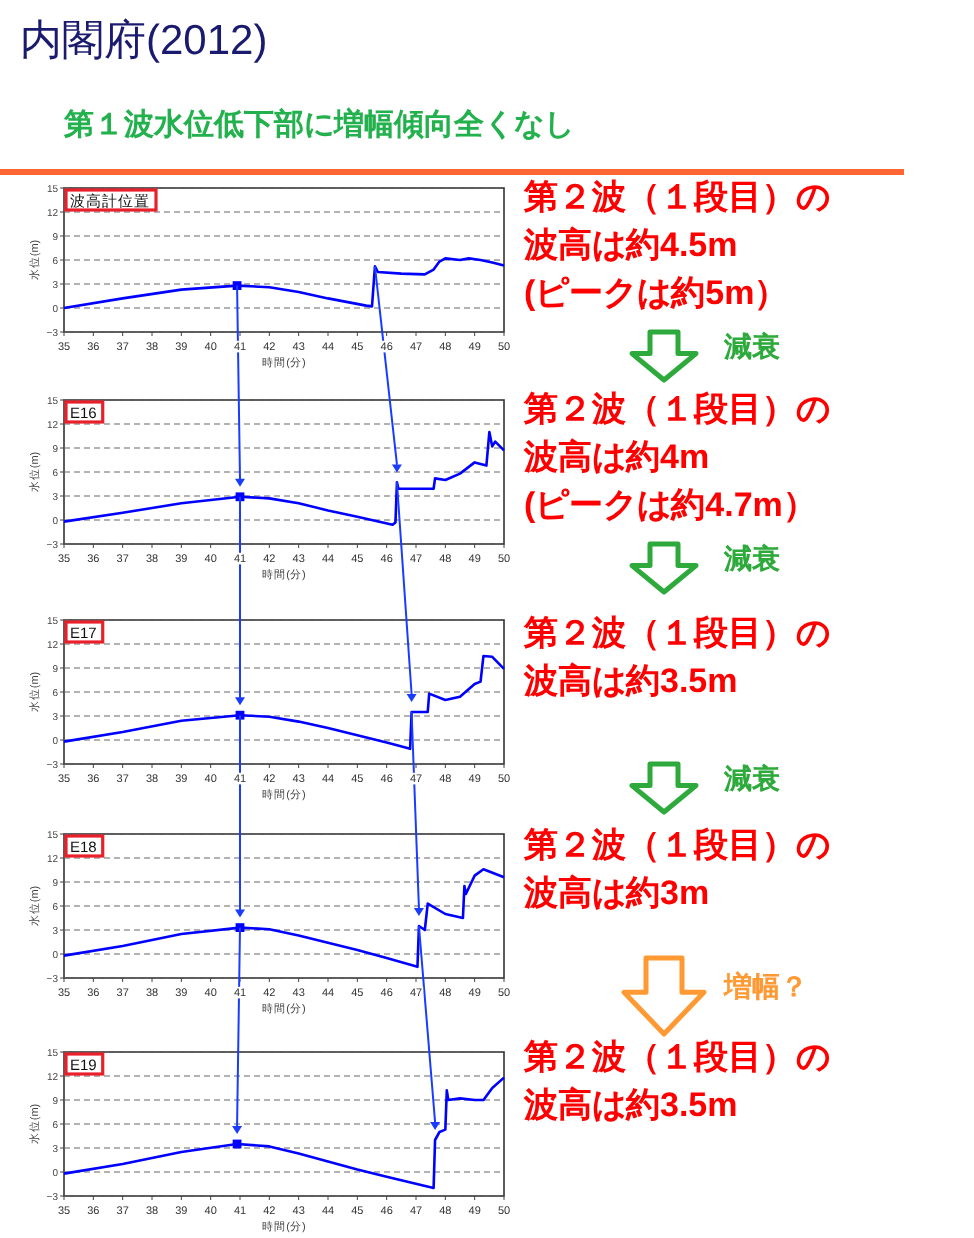 The width and height of the screenshot is (974, 1238). I want to click on text: 波高は約4m, so click(616, 457).